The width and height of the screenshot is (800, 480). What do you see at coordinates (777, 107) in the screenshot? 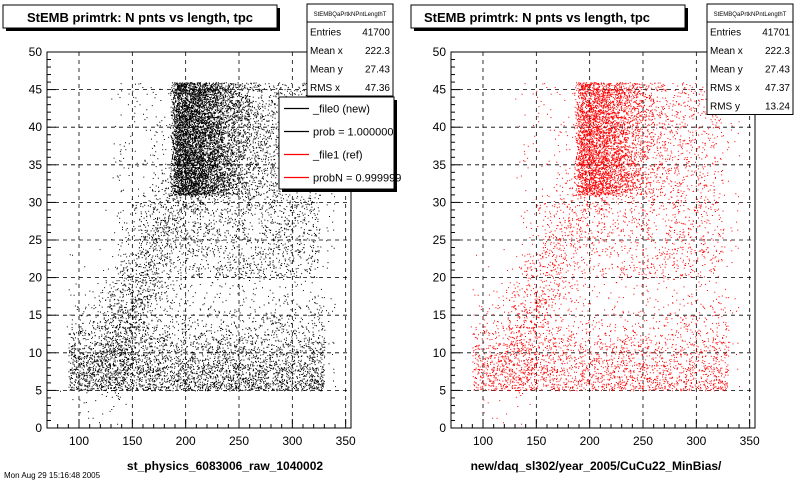
I see `stats-value: 13.24` at bounding box center [777, 107].